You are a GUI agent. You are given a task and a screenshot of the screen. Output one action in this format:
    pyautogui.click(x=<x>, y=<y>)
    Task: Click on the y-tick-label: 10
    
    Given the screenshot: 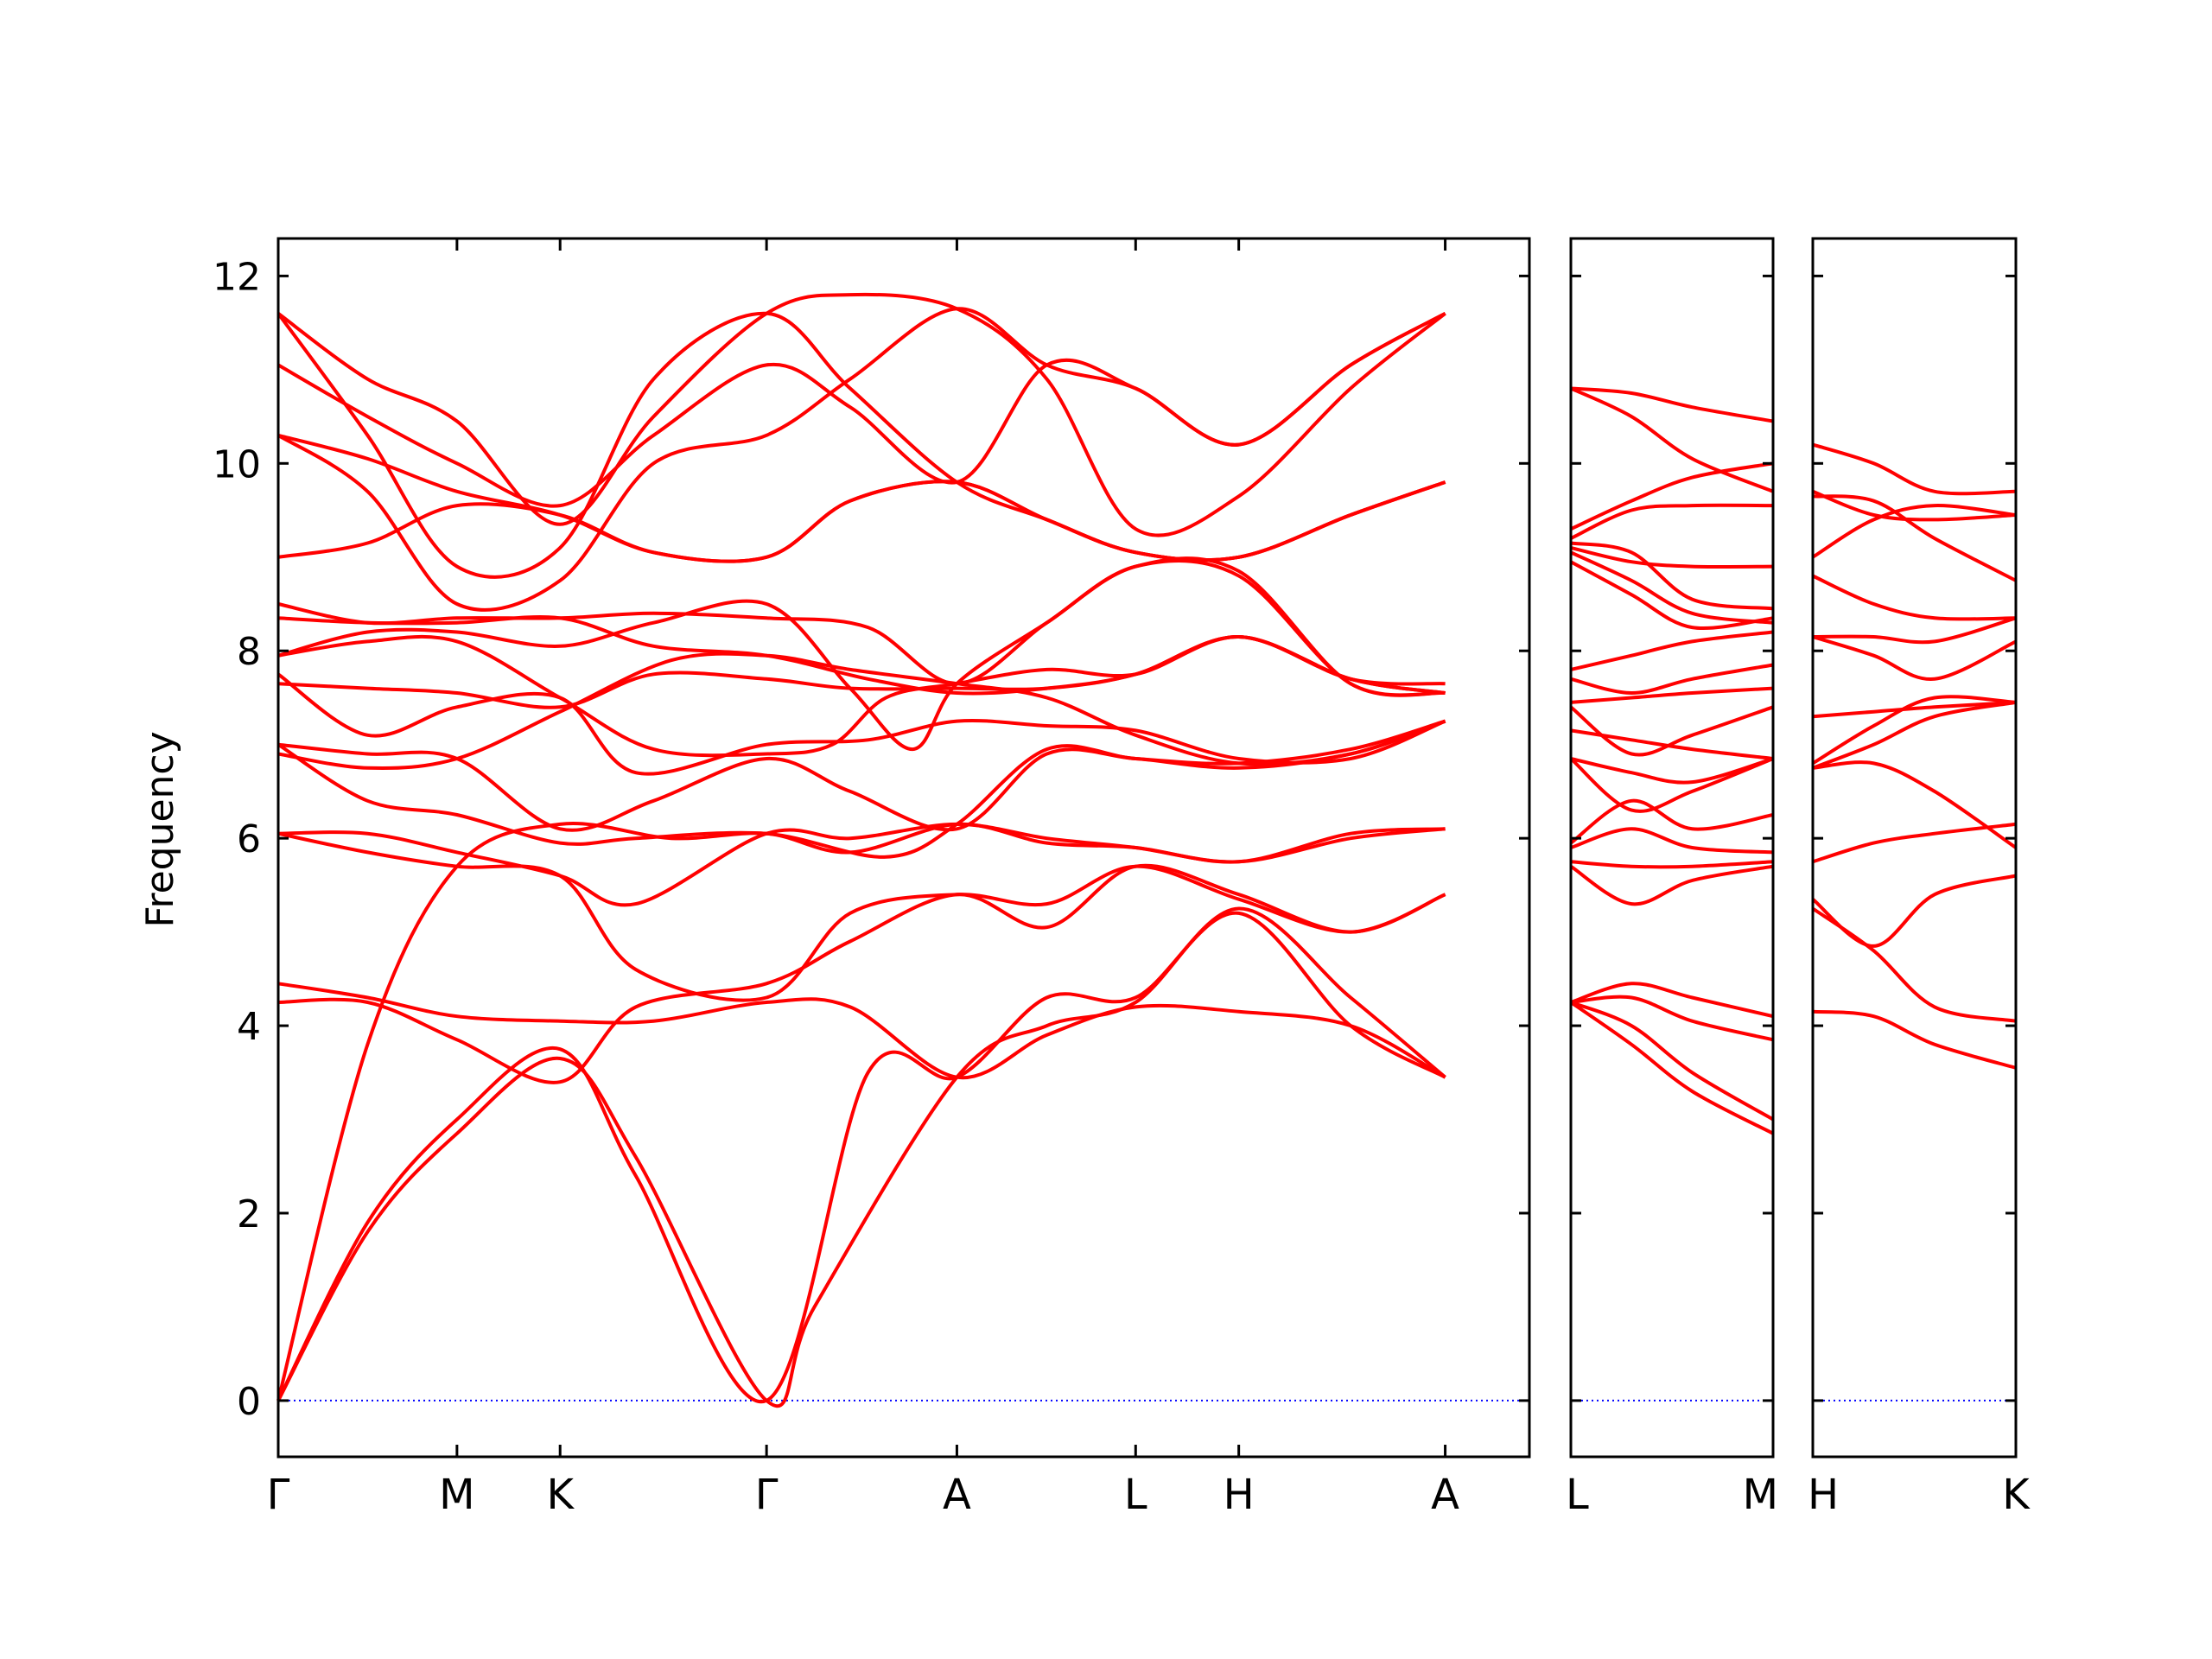 What is the action you would take?
    pyautogui.click(x=237, y=464)
    